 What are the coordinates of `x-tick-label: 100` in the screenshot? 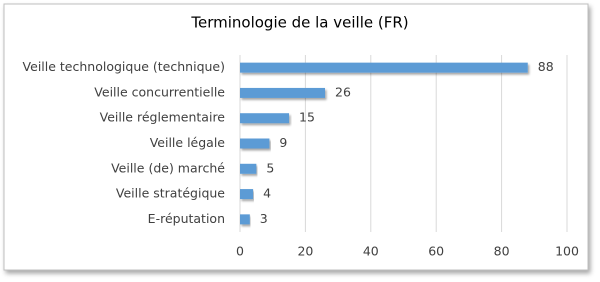 It's located at (567, 251).